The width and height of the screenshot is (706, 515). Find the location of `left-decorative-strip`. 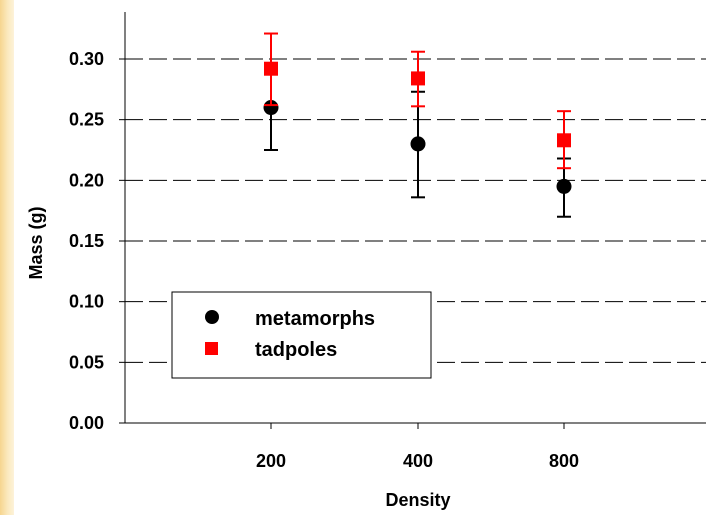

left-decorative-strip is located at coordinates (7, 257).